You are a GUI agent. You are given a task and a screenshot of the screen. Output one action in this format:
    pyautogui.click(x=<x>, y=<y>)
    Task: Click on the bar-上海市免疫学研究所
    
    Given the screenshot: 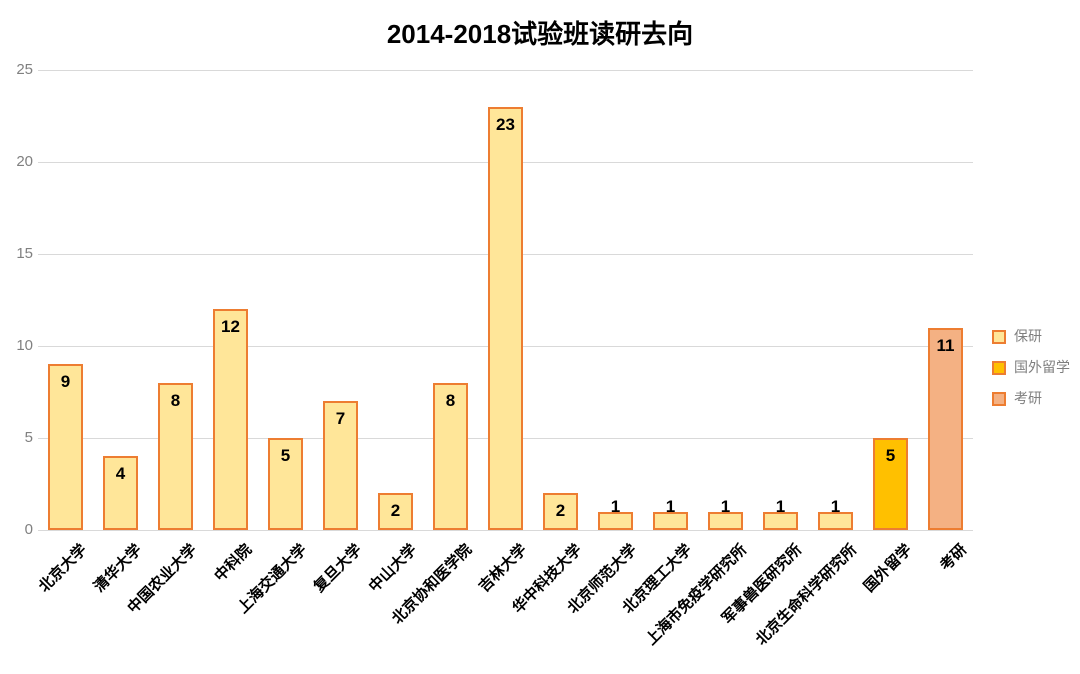 What is the action you would take?
    pyautogui.click(x=725, y=520)
    